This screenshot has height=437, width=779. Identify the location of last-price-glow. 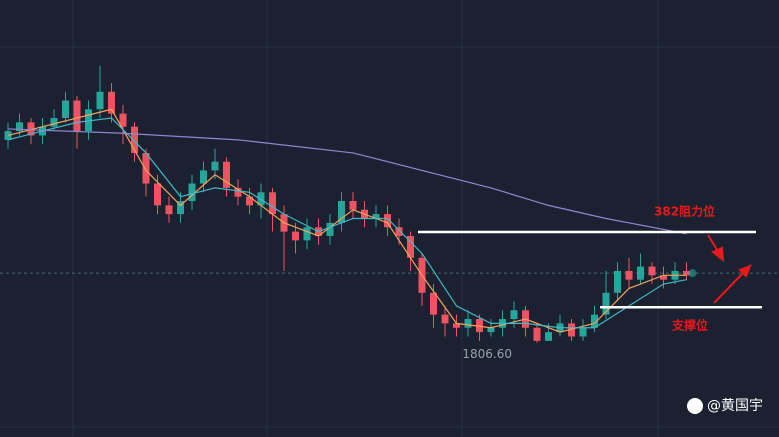
(692, 273).